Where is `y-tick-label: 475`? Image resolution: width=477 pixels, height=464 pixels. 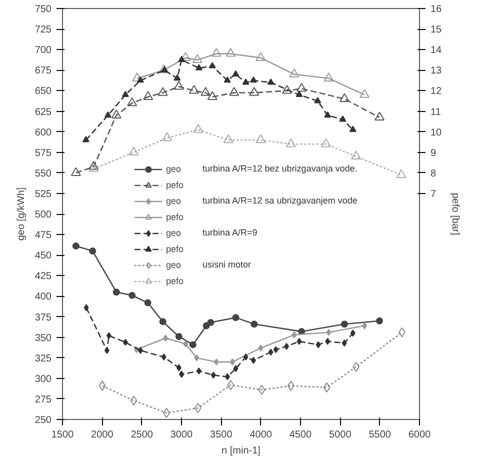
y-tick-label: 475 is located at coordinates (43, 236).